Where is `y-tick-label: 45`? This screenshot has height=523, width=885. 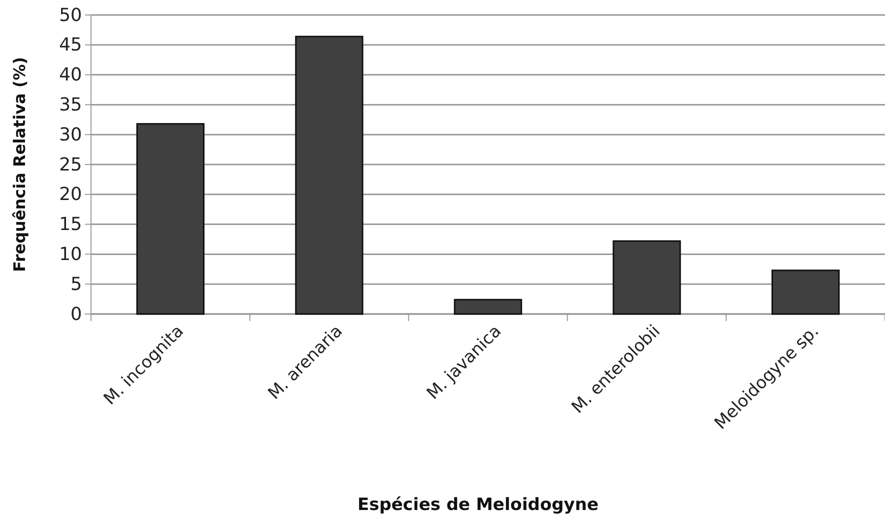 y-tick-label: 45 is located at coordinates (70, 45).